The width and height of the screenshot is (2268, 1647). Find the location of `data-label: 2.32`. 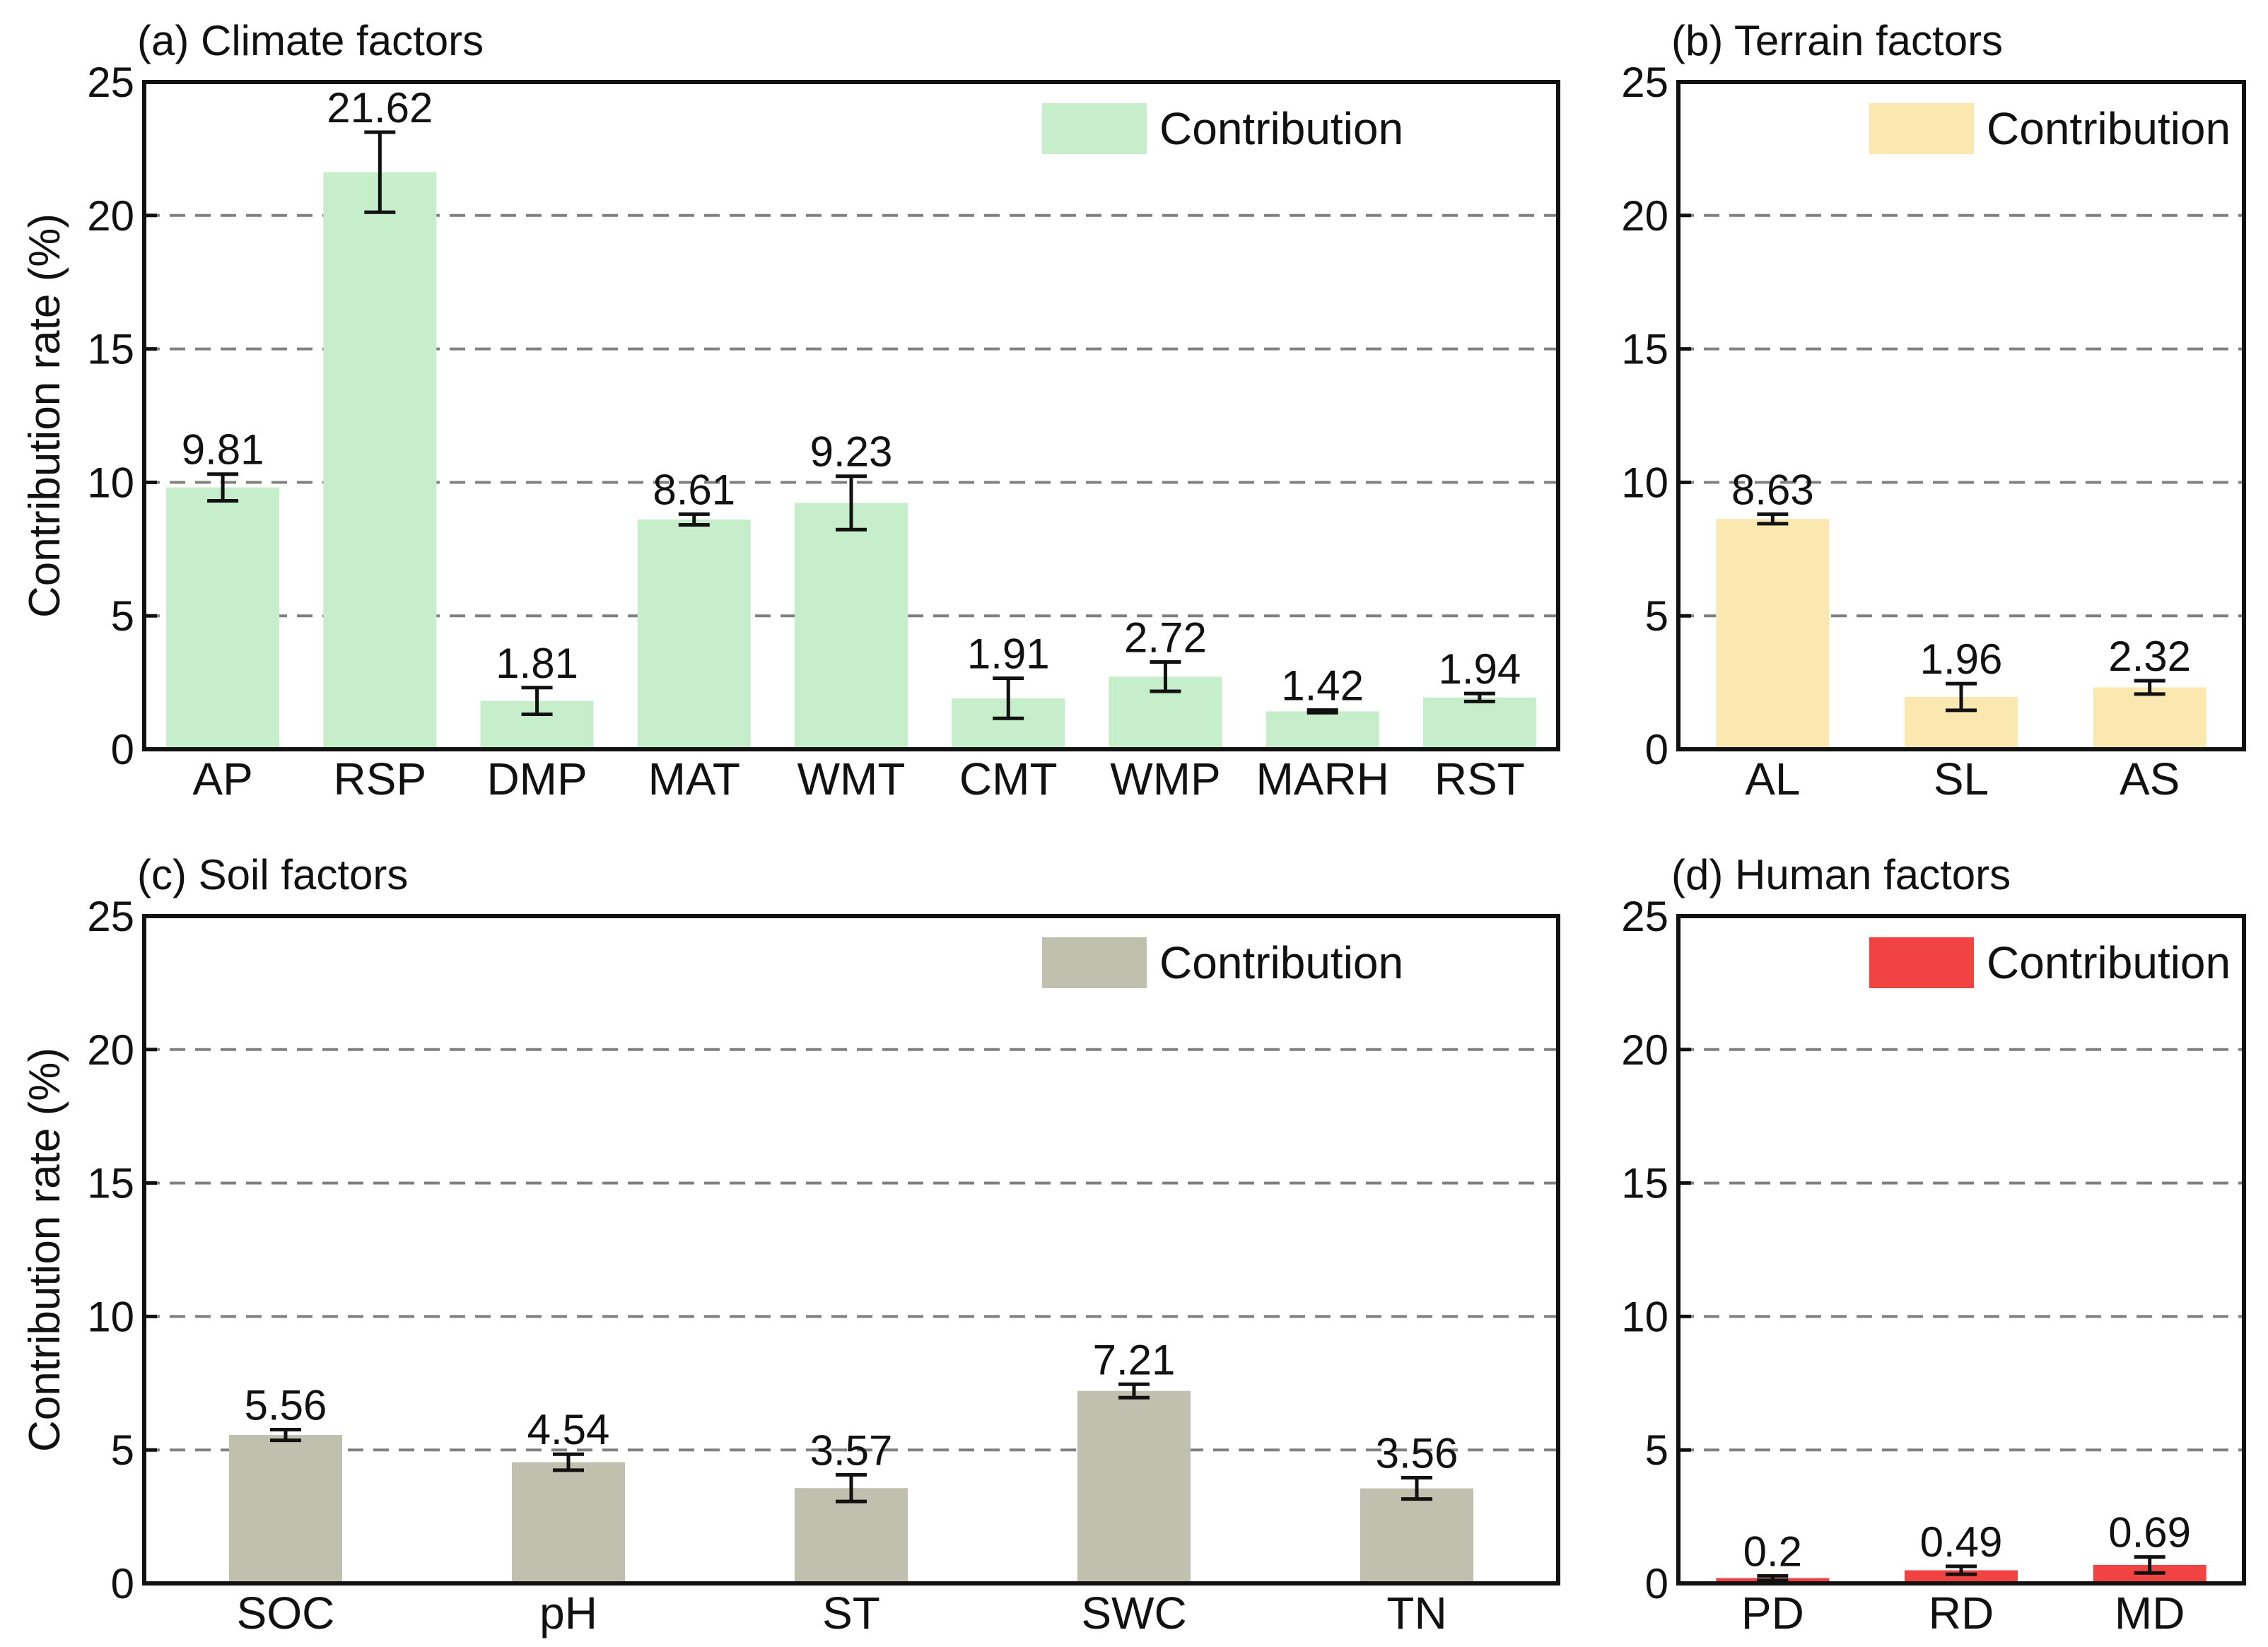

data-label: 2.32 is located at coordinates (2149, 656).